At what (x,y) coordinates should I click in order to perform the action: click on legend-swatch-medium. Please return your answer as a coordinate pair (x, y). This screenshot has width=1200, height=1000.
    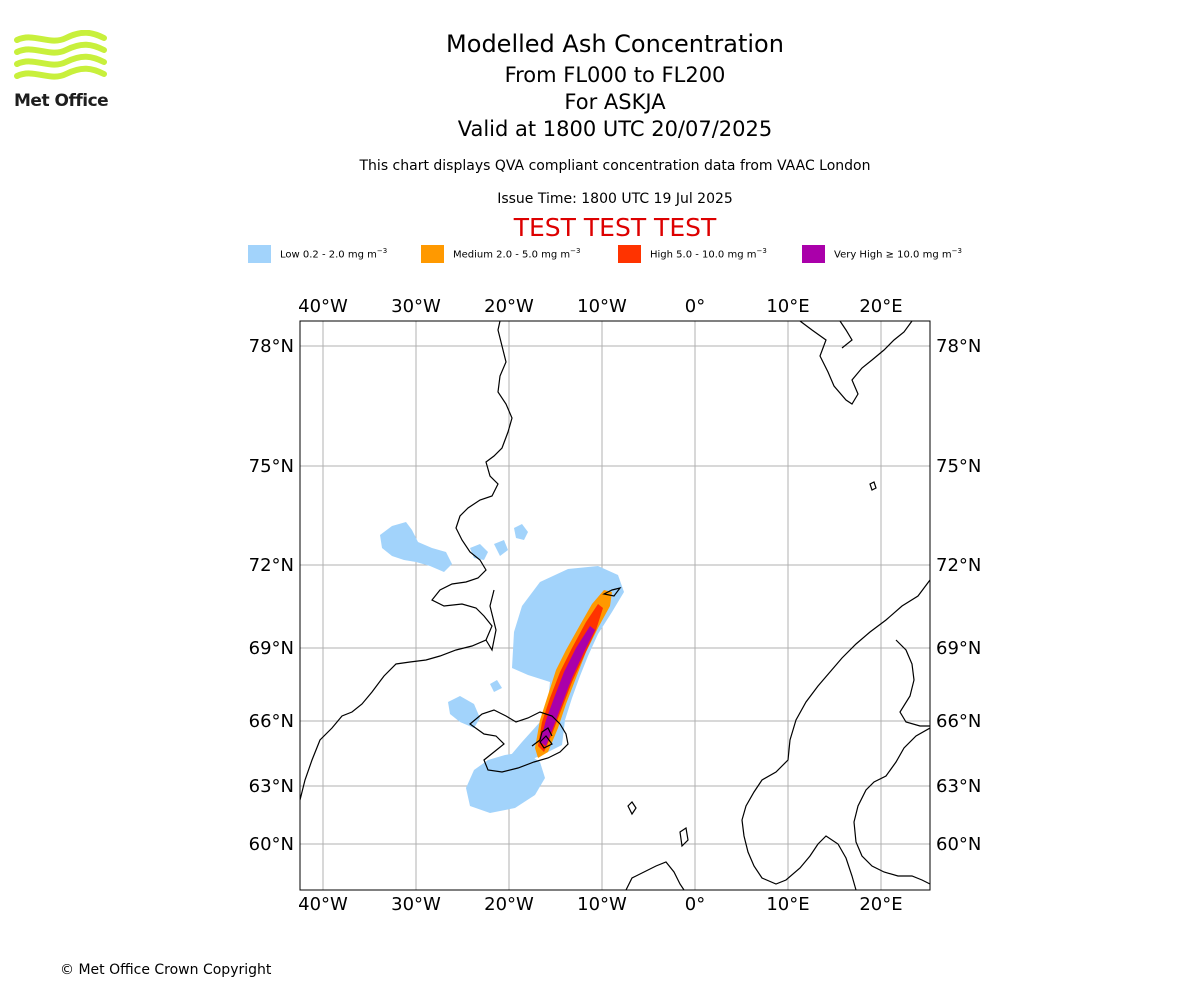
    Looking at the image, I should click on (432, 254).